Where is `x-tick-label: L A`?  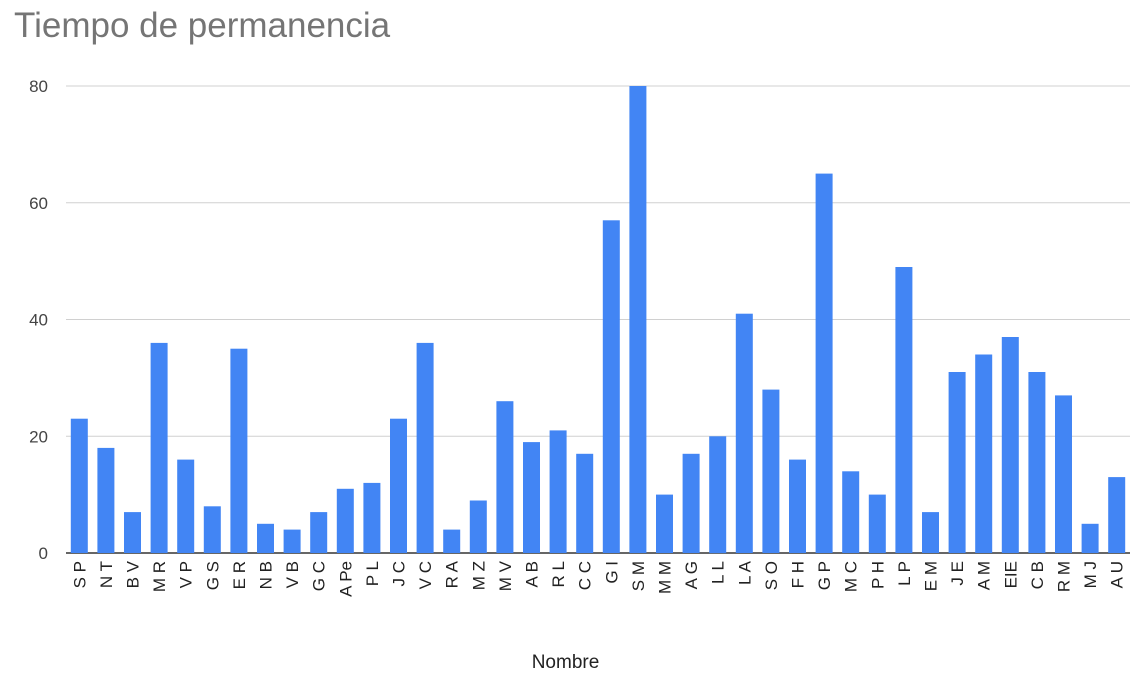 x-tick-label: L A is located at coordinates (744, 572).